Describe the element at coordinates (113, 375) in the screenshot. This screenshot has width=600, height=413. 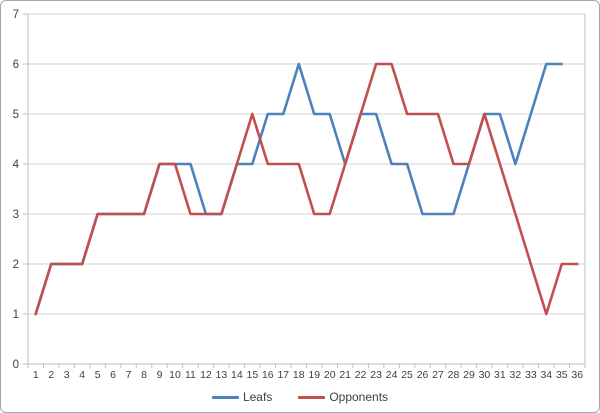
I see `x-tick-label: 6` at that location.